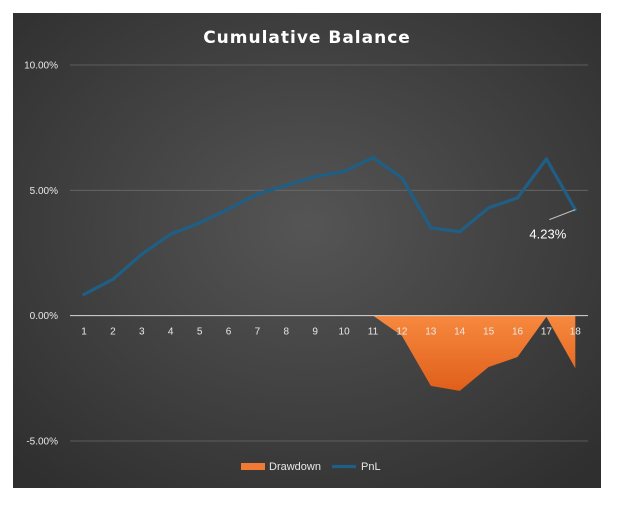 This screenshot has width=624, height=510. Describe the element at coordinates (113, 332) in the screenshot. I see `x-tick-label: 2` at that location.